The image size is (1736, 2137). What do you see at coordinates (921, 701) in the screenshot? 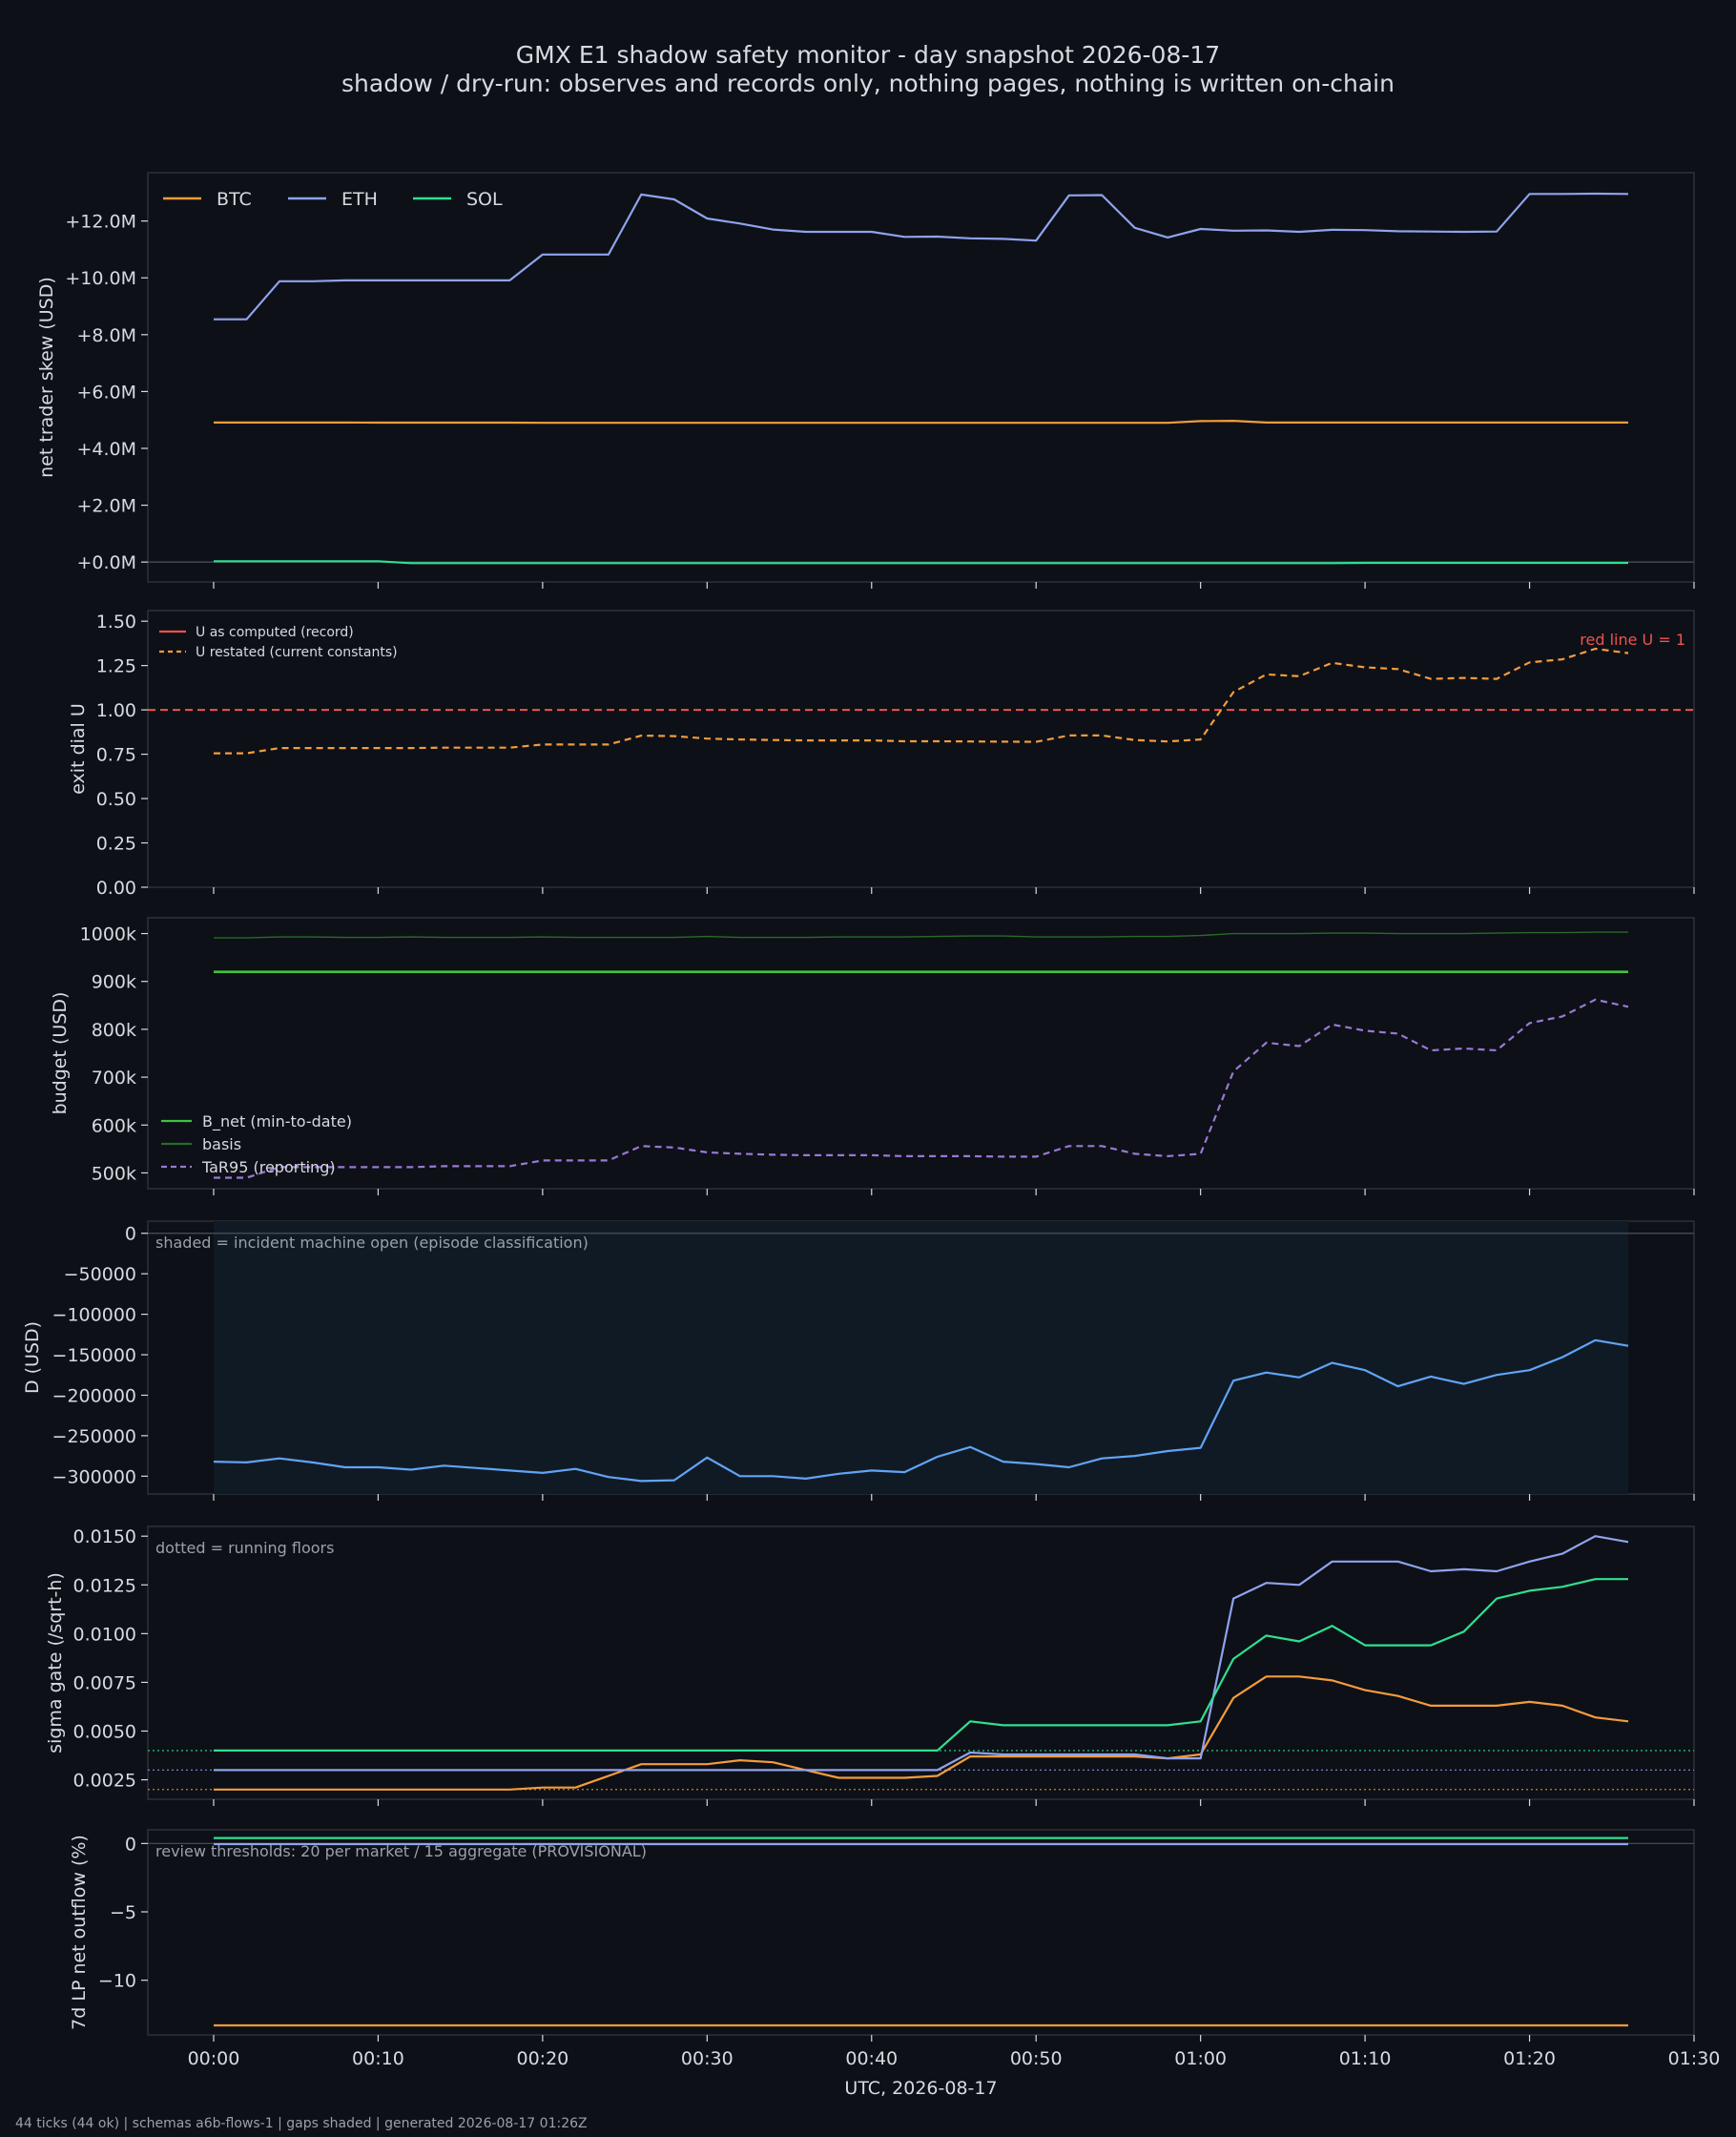
I see `series-line-u-restated-current-constants-` at bounding box center [921, 701].